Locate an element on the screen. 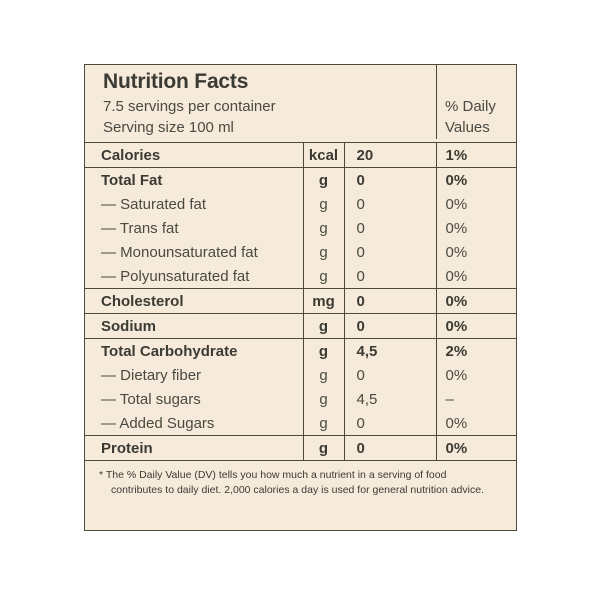  nutrient-name: Total Carbohydrate is located at coordinates (194, 350).